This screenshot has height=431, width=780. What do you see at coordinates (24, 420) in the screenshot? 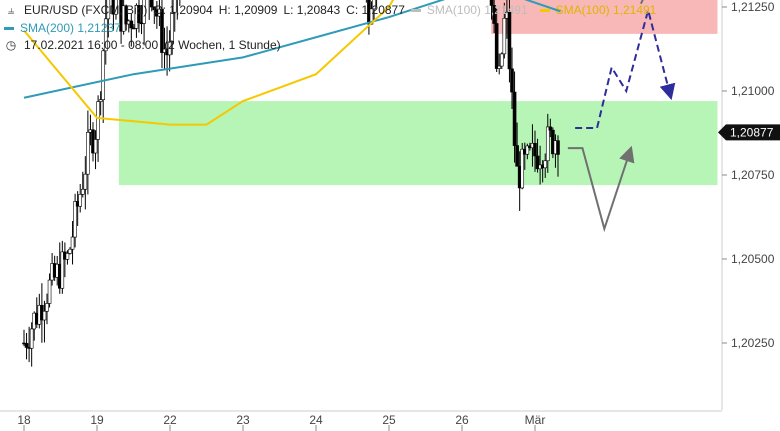
I see `x-tick-label: 18` at bounding box center [24, 420].